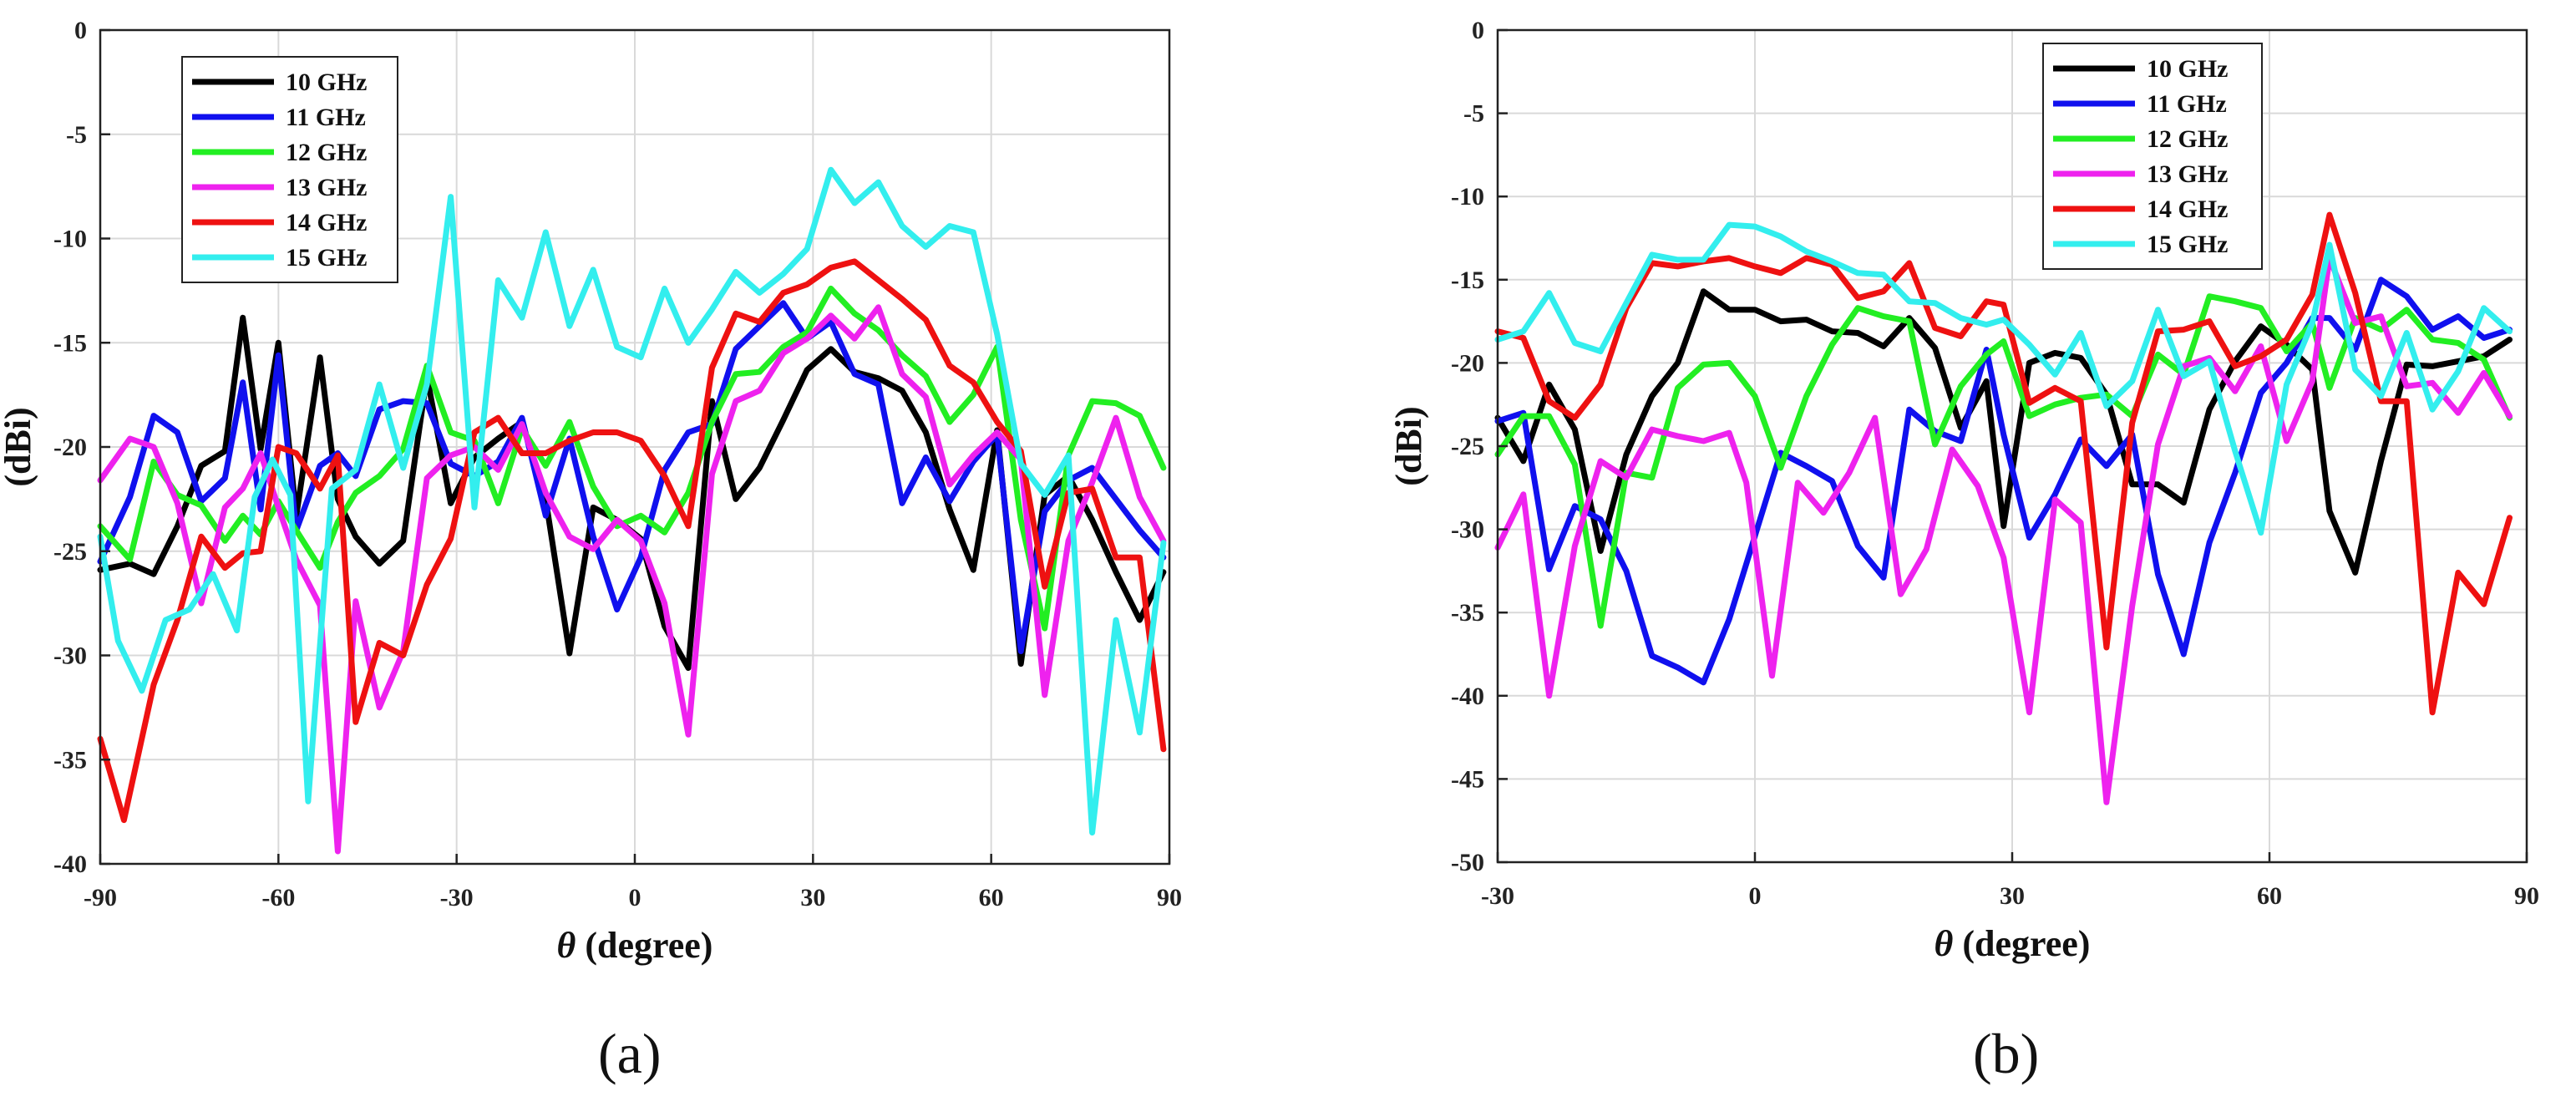  Describe the element at coordinates (278, 897) in the screenshot. I see `x-tick-label: -60` at that location.